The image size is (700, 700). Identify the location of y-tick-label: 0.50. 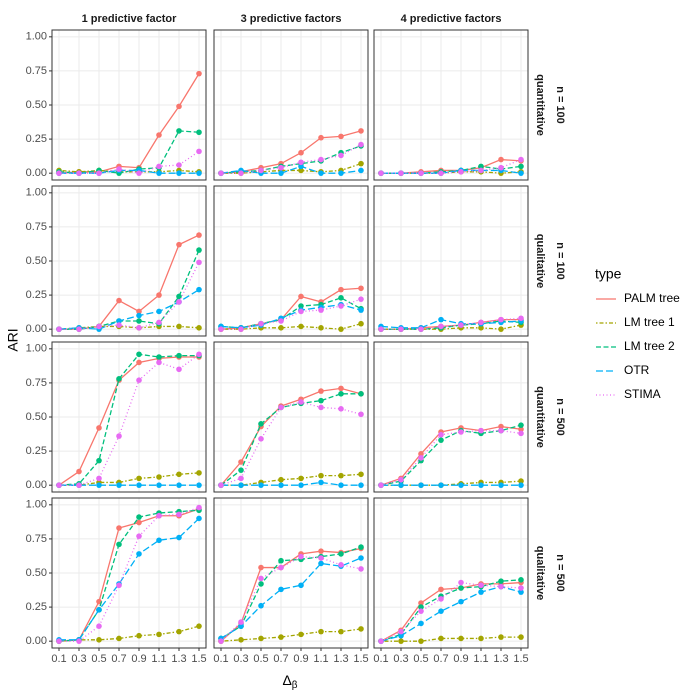
(36, 105).